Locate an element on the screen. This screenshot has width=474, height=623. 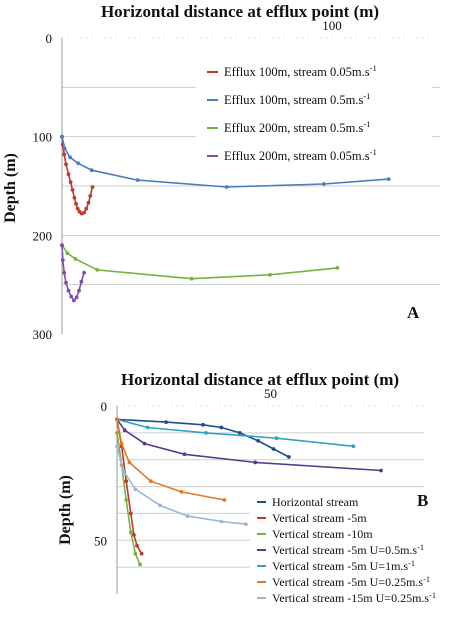
chart-b-y-axis-label: Depth (m) is located at coordinates (65, 510).